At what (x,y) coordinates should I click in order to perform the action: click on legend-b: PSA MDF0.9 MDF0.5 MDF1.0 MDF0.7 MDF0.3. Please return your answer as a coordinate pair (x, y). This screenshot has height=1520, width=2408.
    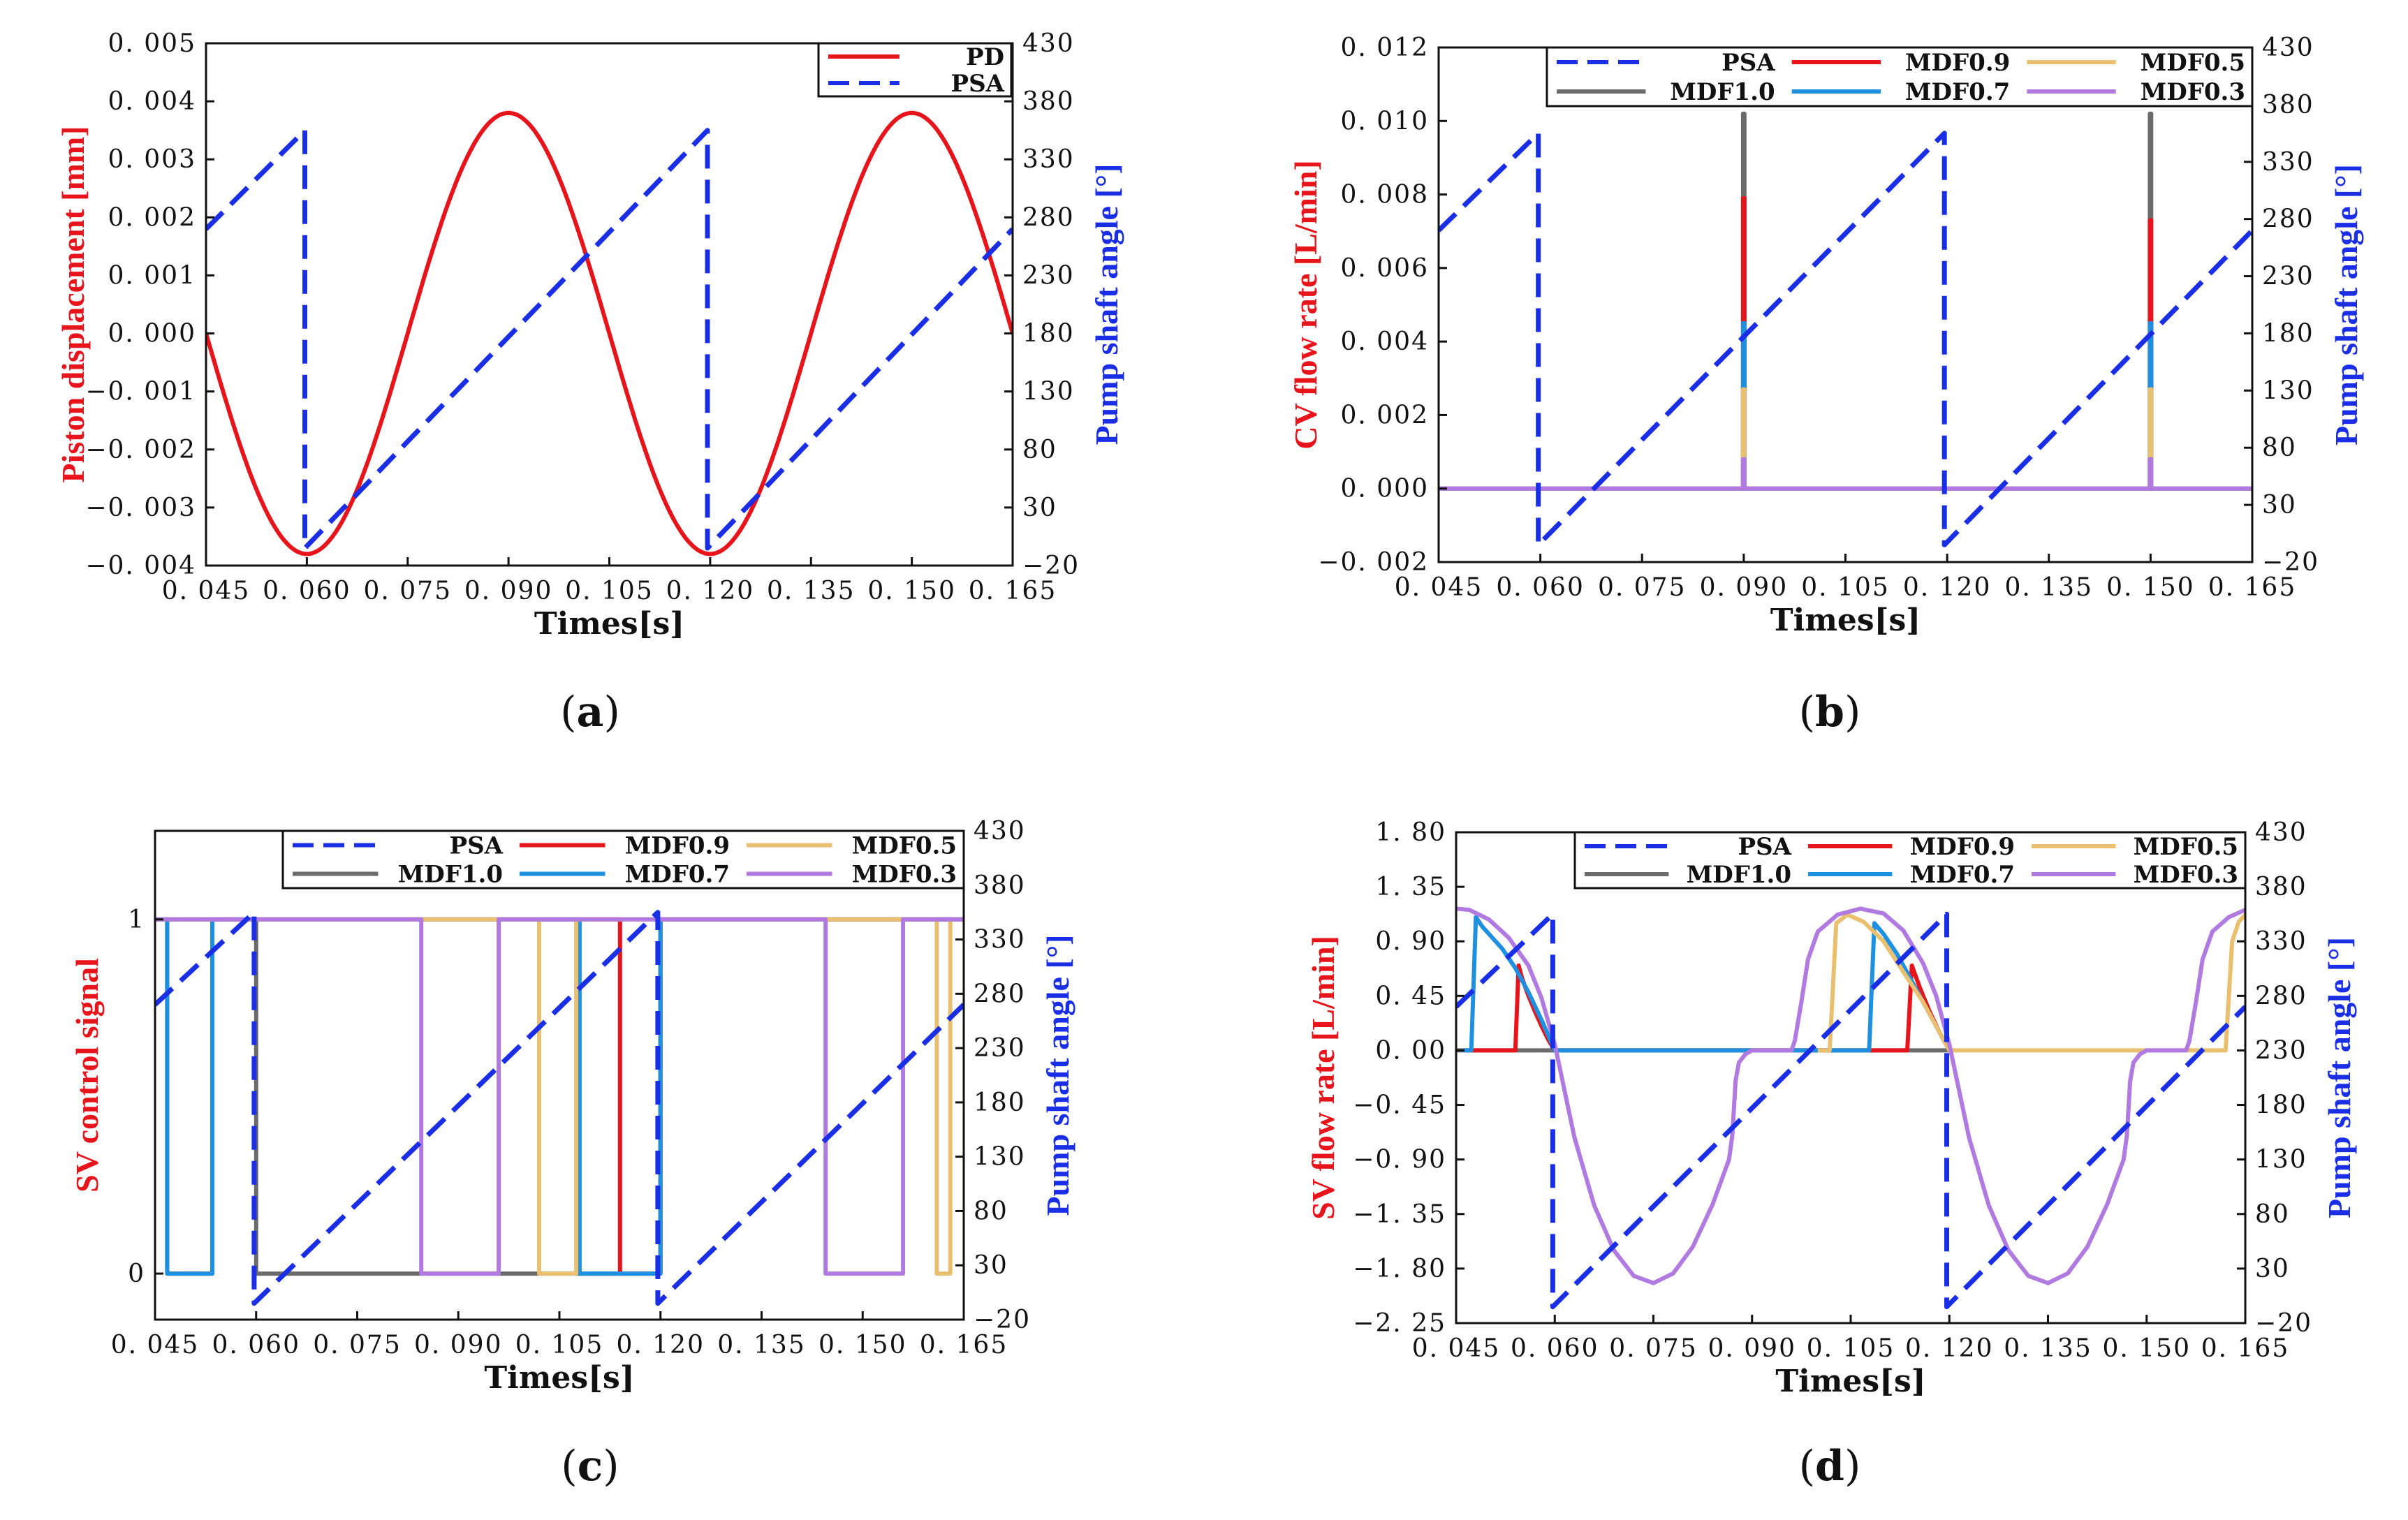
    Looking at the image, I should click on (1900, 77).